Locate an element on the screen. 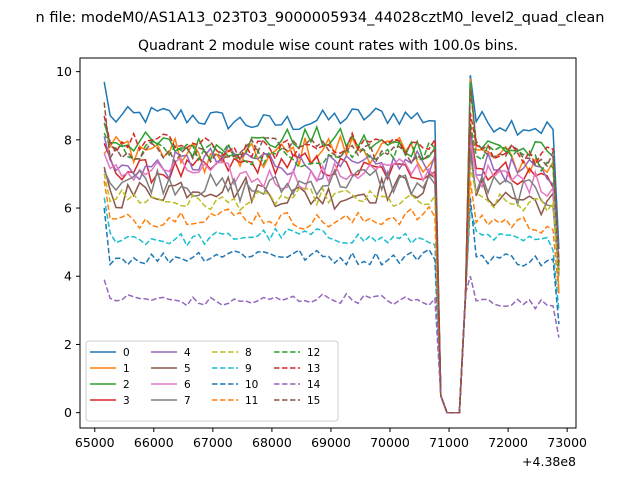 This screenshot has height=480, width=640. x-tick-label: 65000 is located at coordinates (95, 442).